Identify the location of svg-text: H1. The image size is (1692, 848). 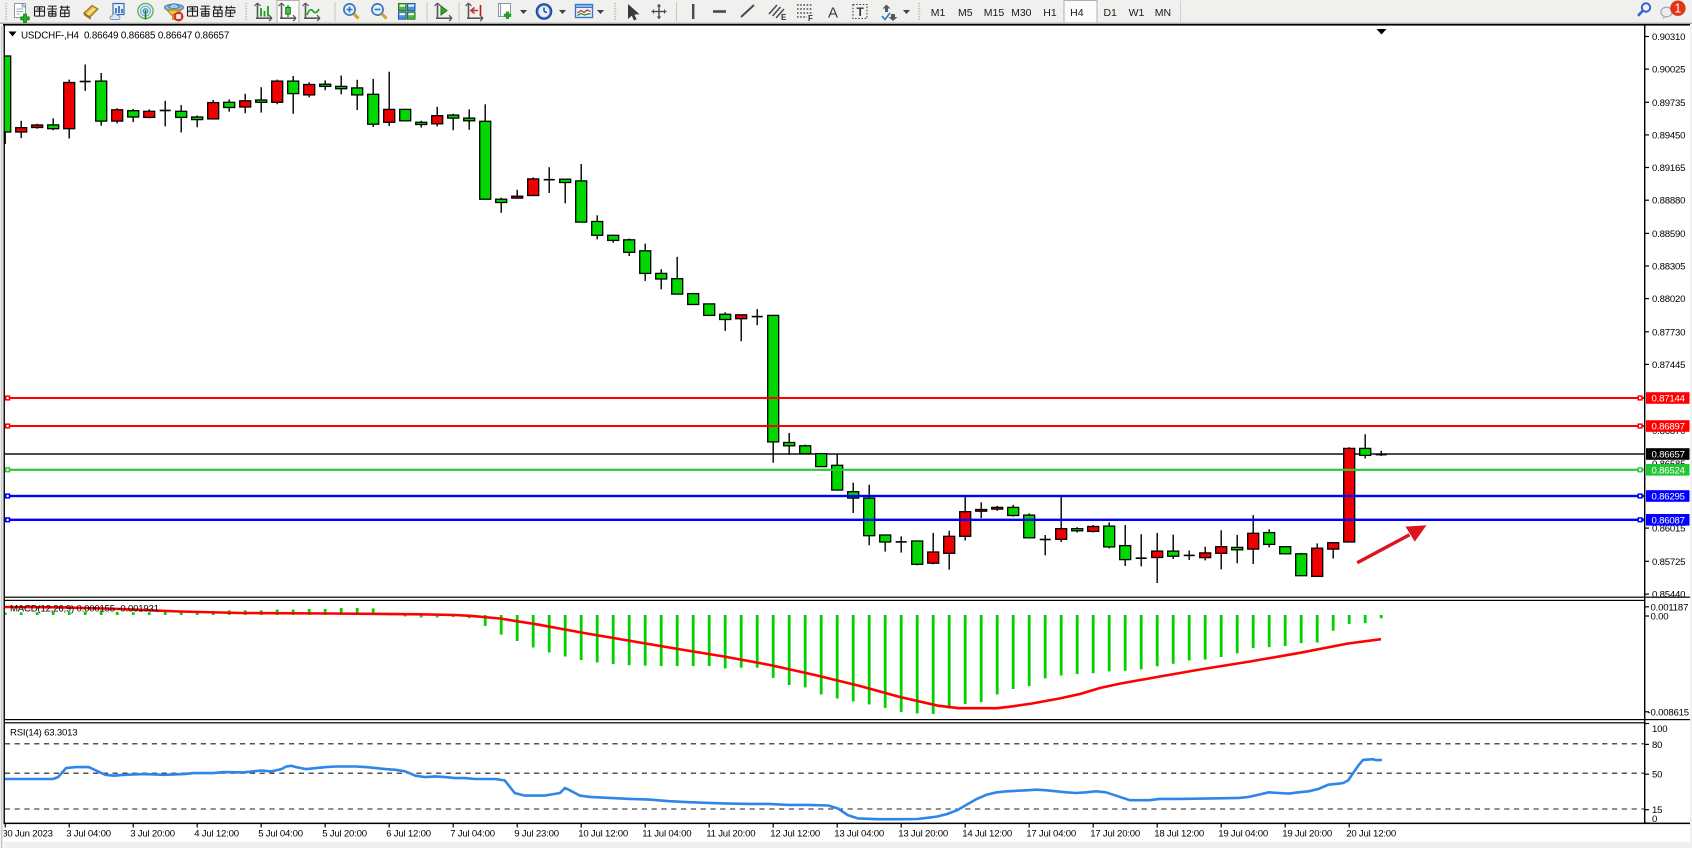
(1050, 13).